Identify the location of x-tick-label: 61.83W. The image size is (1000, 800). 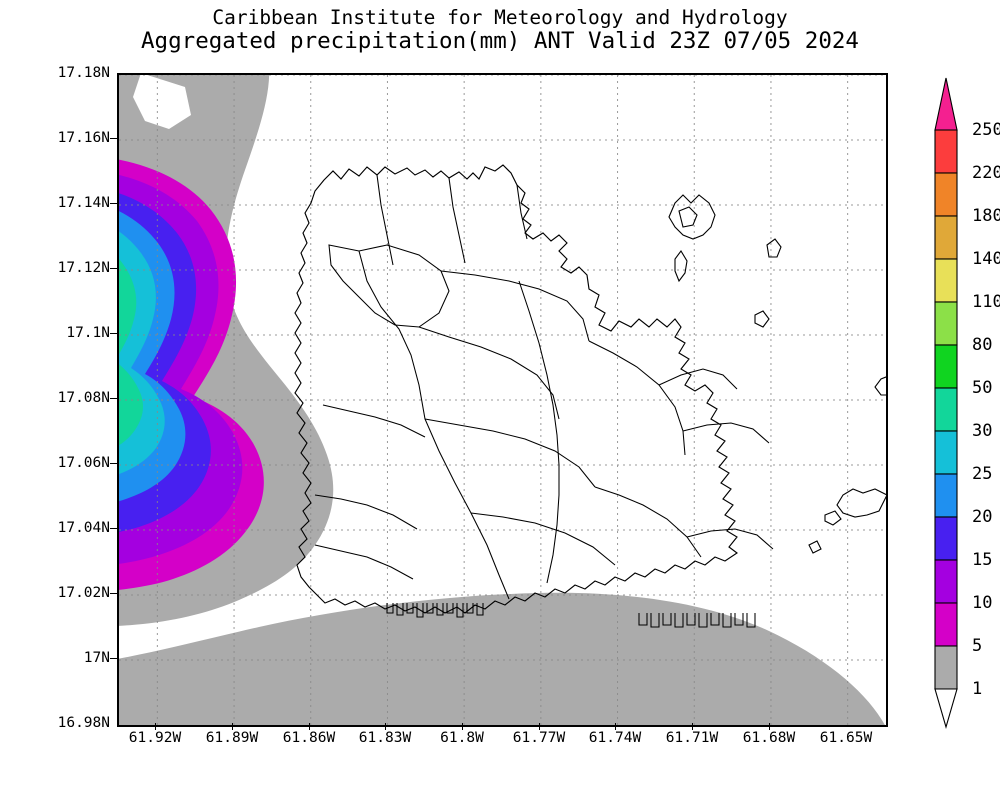
(385, 738).